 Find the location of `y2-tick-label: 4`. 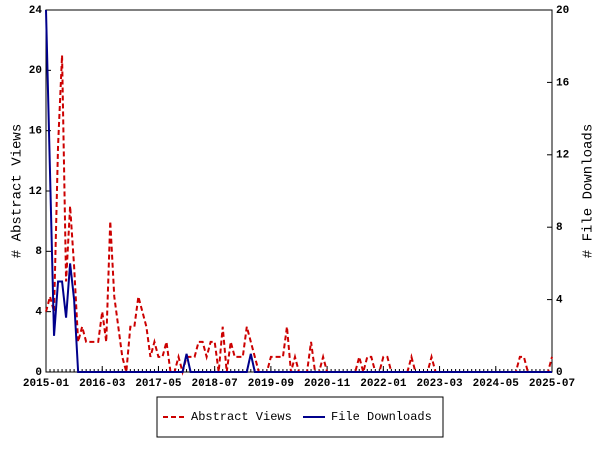

y2-tick-label: 4 is located at coordinates (559, 301).